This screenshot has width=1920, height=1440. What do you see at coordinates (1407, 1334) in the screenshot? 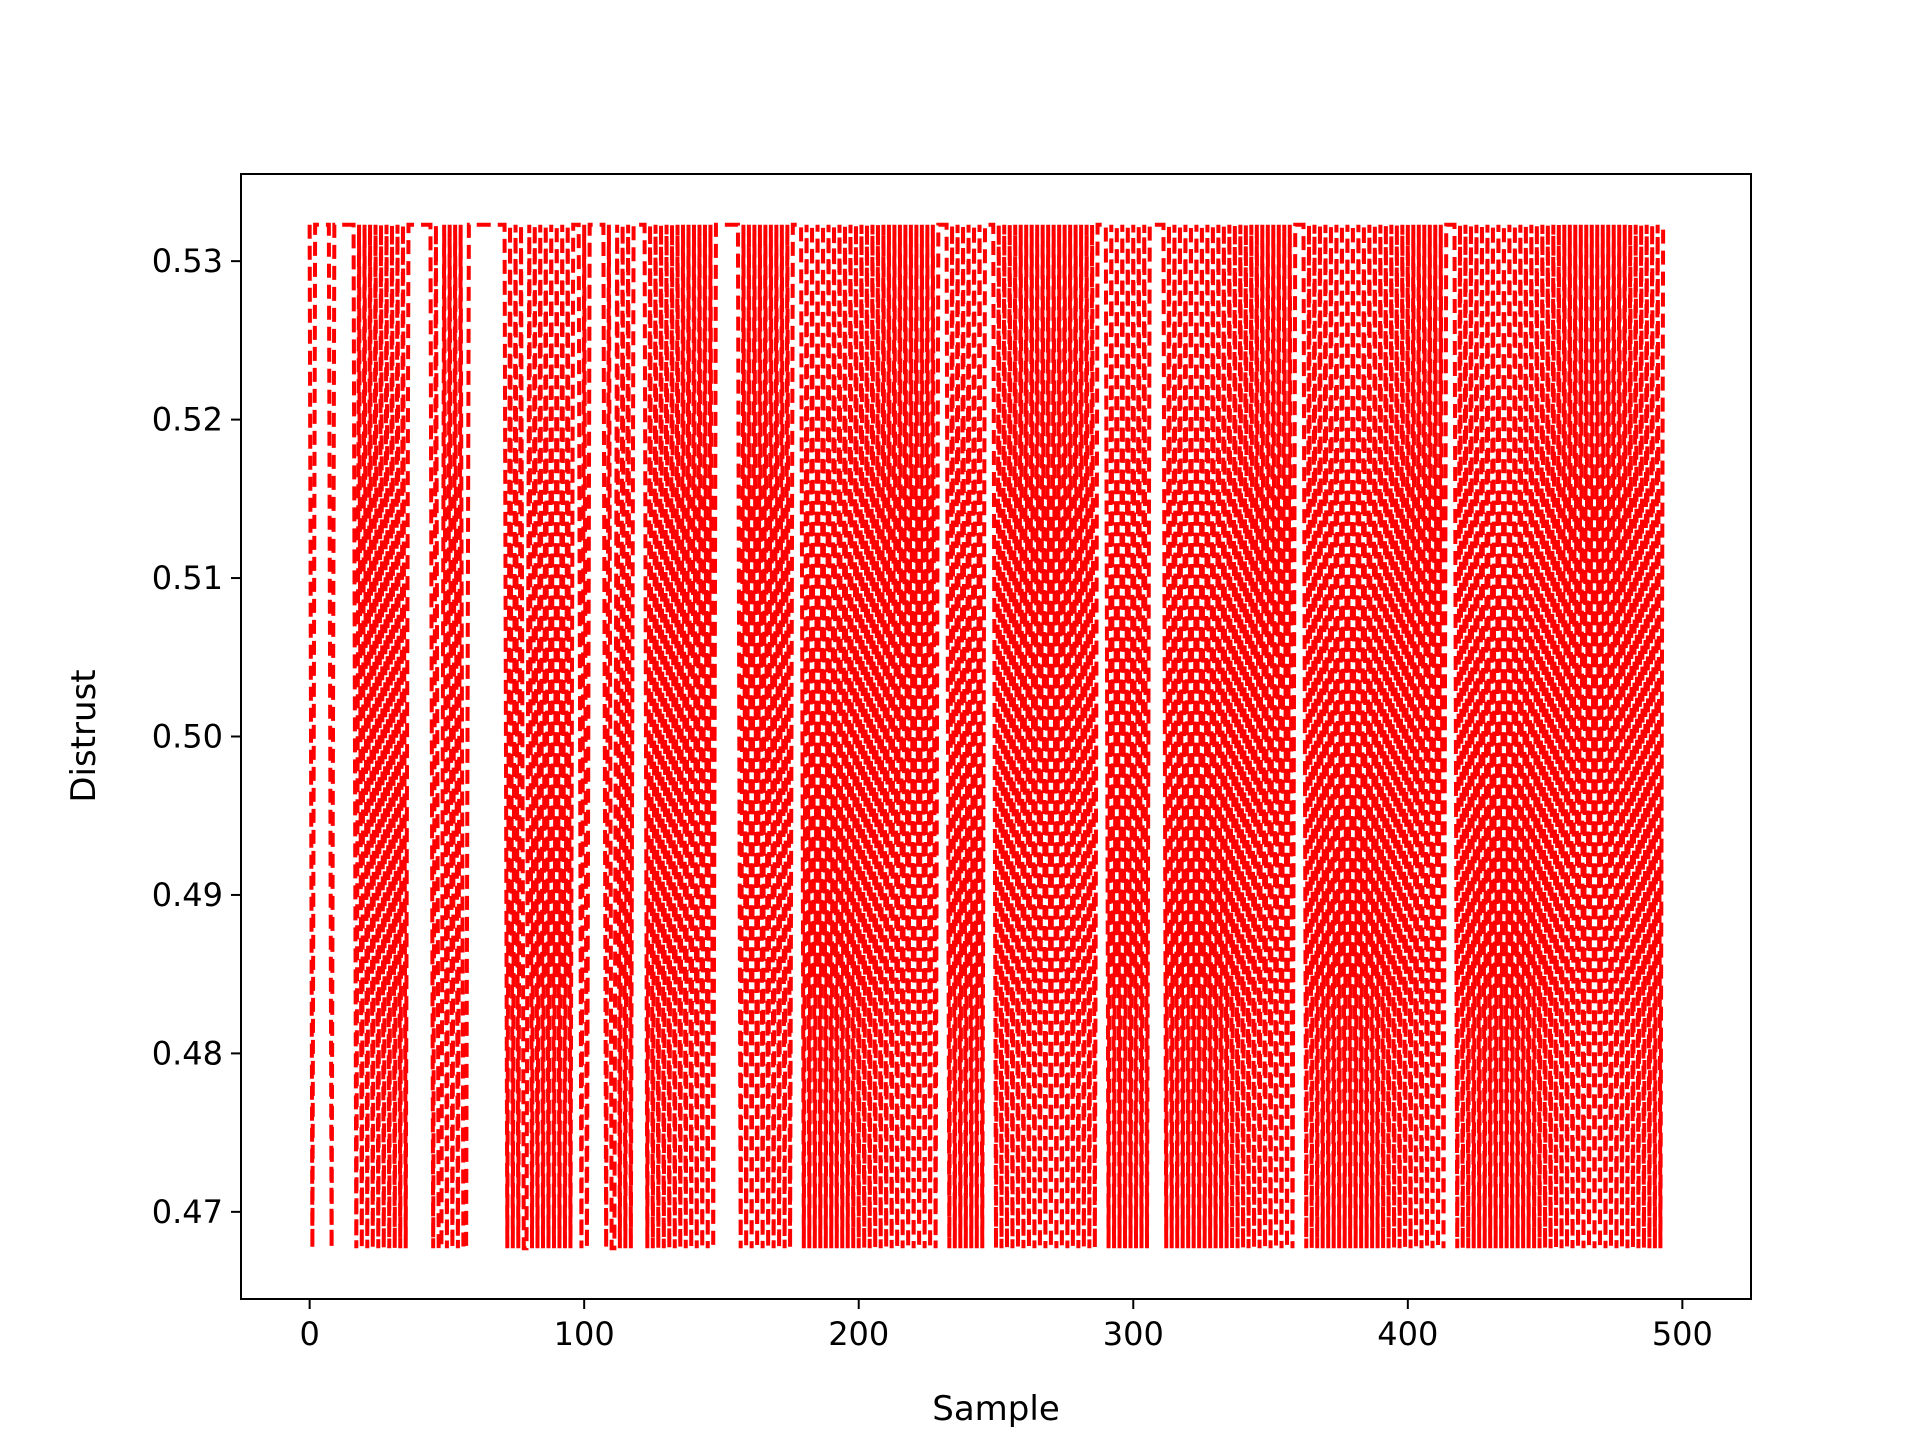
I see `x-tick-label: 400` at bounding box center [1407, 1334].